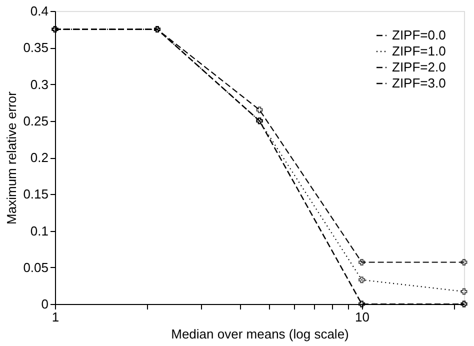 The image size is (474, 346). What do you see at coordinates (35, 267) in the screenshot?
I see `y-tick-label: 0.05` at bounding box center [35, 267].